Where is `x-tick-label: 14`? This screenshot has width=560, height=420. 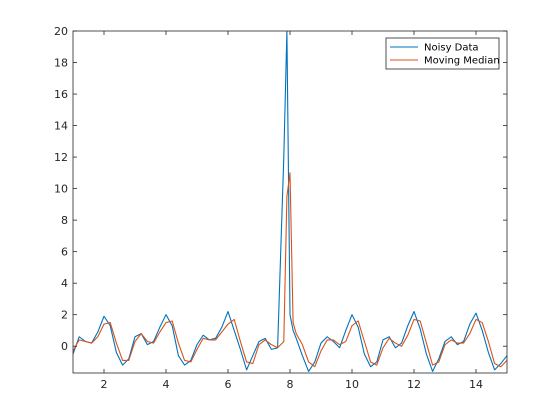 x-tick-label: 14 is located at coordinates (476, 384).